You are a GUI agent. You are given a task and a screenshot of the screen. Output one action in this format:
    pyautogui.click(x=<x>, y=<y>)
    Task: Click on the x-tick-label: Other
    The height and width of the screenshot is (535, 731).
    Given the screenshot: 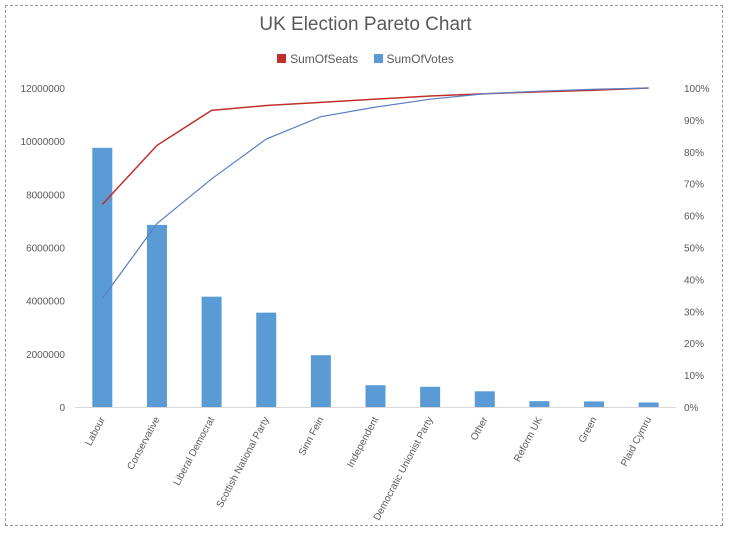 What is the action you would take?
    pyautogui.click(x=480, y=429)
    